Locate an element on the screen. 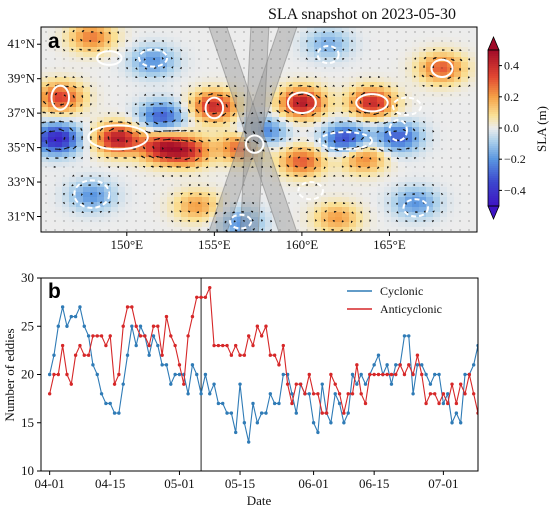 The height and width of the screenshot is (519, 550). line-x-tick-label: 05-15 is located at coordinates (240, 483).